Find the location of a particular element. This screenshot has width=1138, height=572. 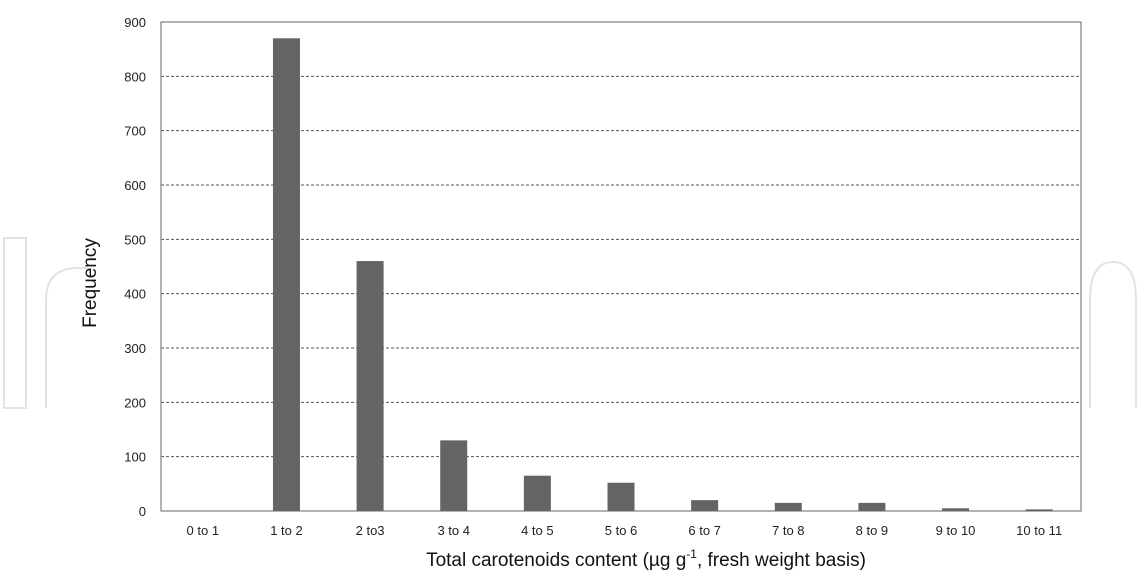

x-tick-label: 5 to 6 is located at coordinates (621, 530).